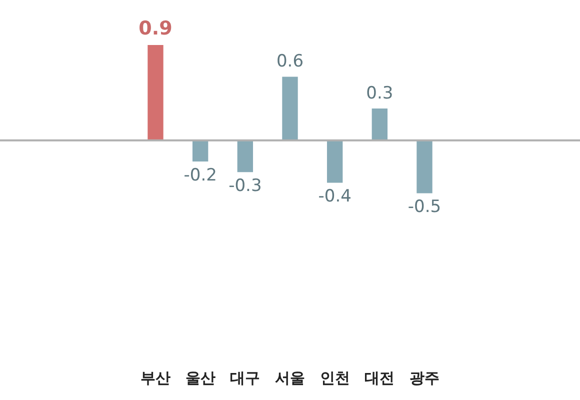 Image resolution: width=580 pixels, height=400 pixels. Describe the element at coordinates (335, 196) in the screenshot. I see `data-label: -0.4` at that location.